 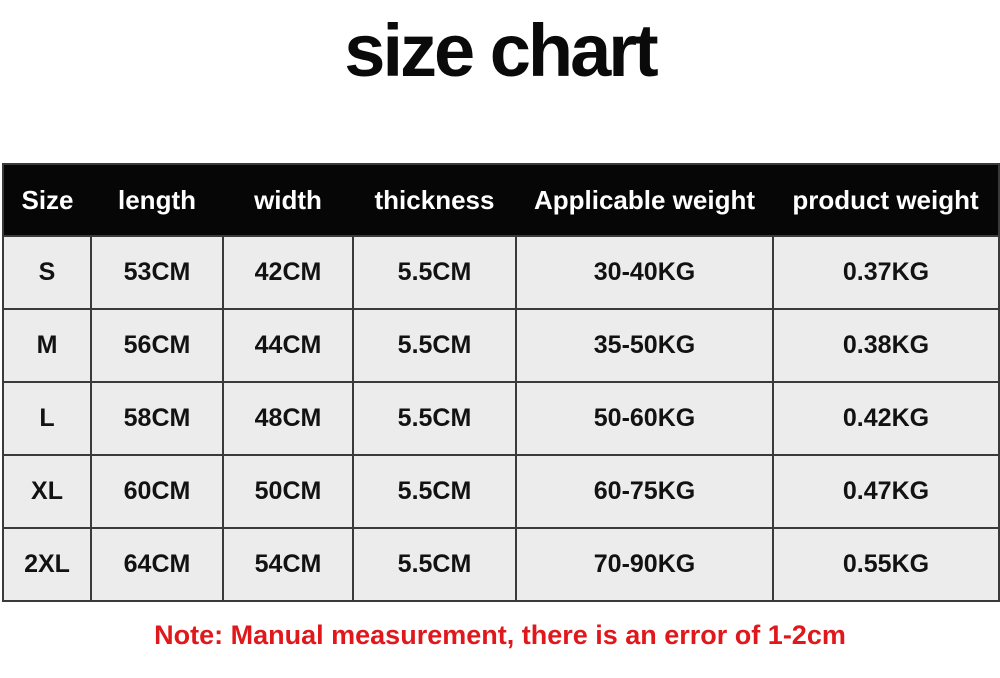 What do you see at coordinates (886, 491) in the screenshot?
I see `cell-product-weight: 0.47KG` at bounding box center [886, 491].